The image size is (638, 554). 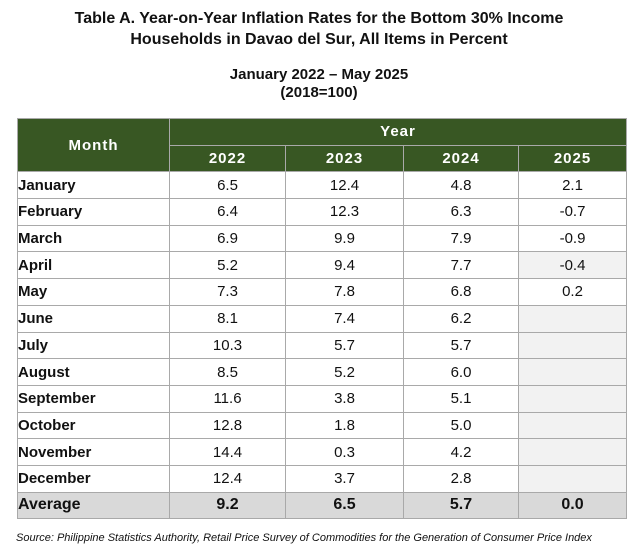 I want to click on month-cell: March, so click(x=93, y=238).